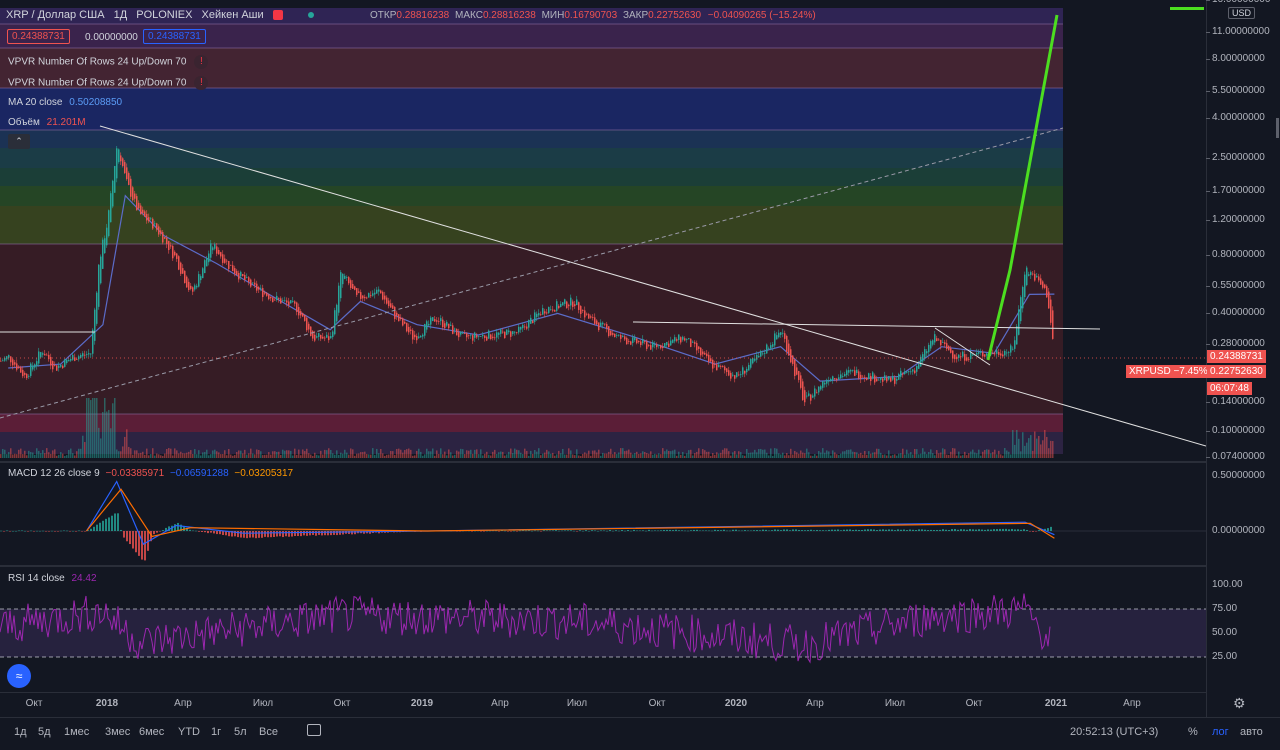 Image resolution: width=1280 pixels, height=750 pixels. I want to click on scroll-handle, so click(1277, 128).